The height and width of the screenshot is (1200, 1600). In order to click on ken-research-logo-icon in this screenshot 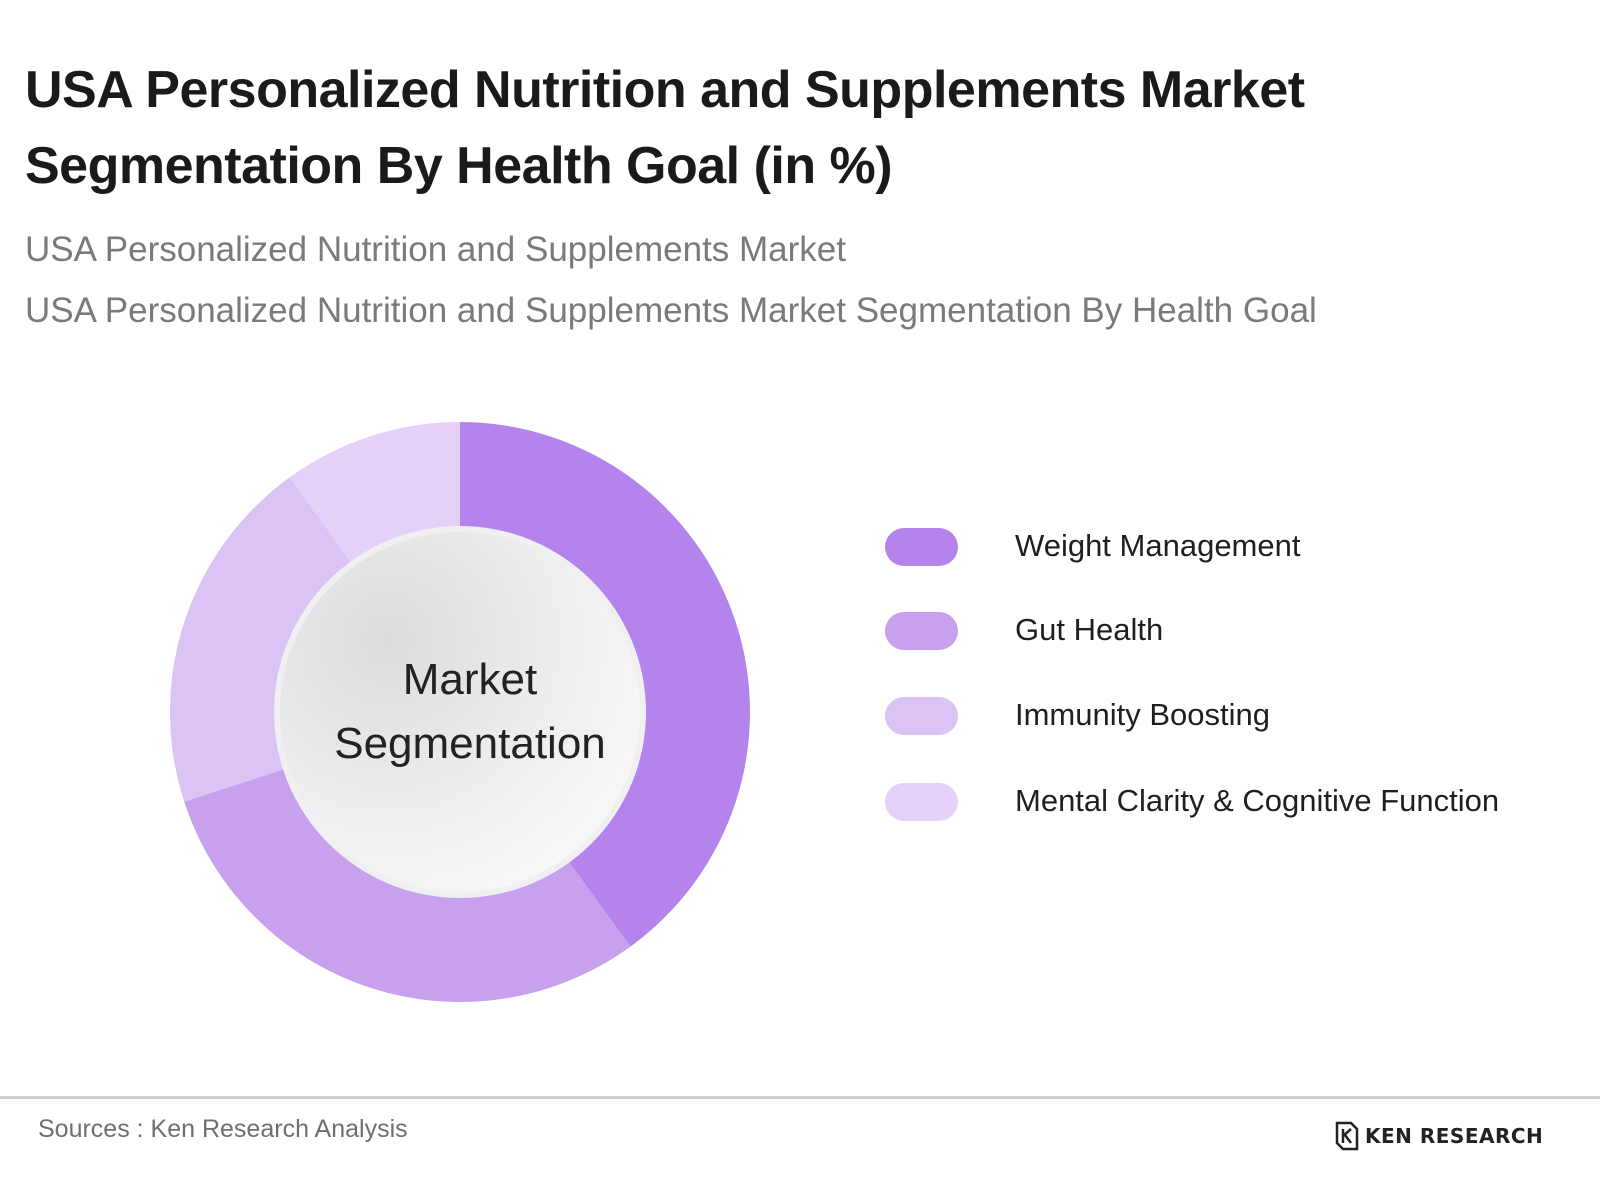, I will do `click(1347, 1136)`.